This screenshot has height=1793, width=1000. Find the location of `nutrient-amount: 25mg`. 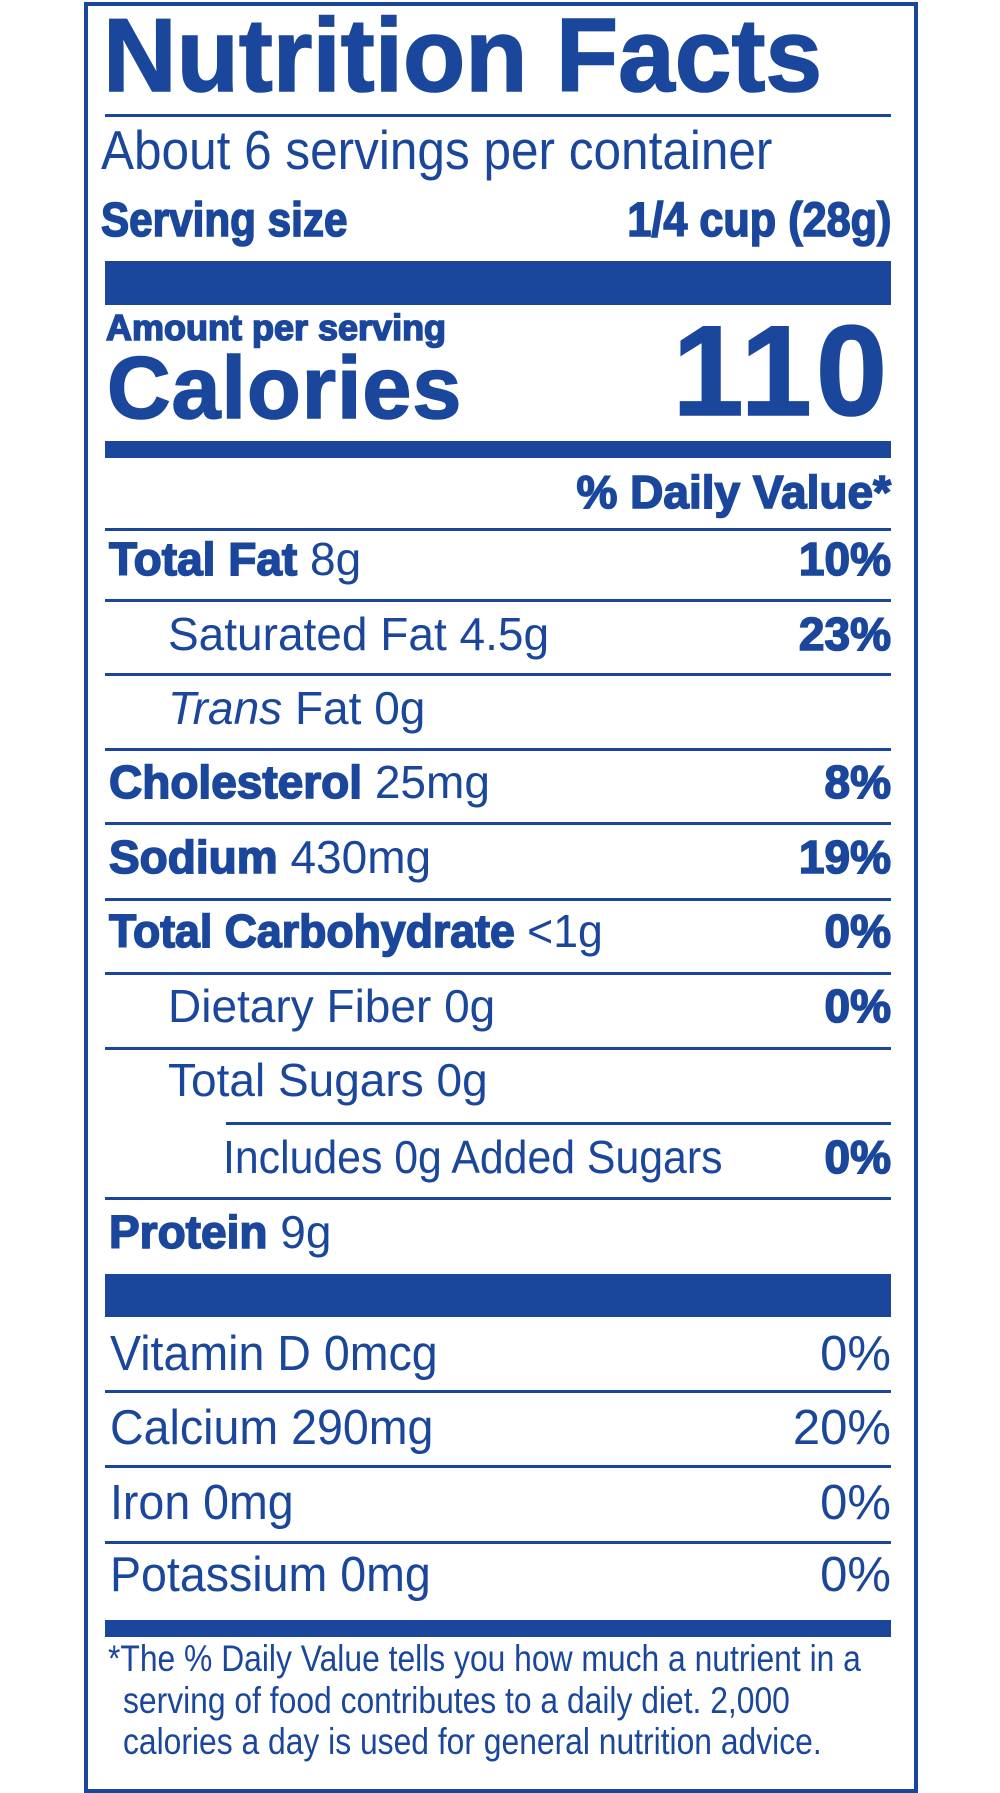

nutrient-amount: 25mg is located at coordinates (432, 782).